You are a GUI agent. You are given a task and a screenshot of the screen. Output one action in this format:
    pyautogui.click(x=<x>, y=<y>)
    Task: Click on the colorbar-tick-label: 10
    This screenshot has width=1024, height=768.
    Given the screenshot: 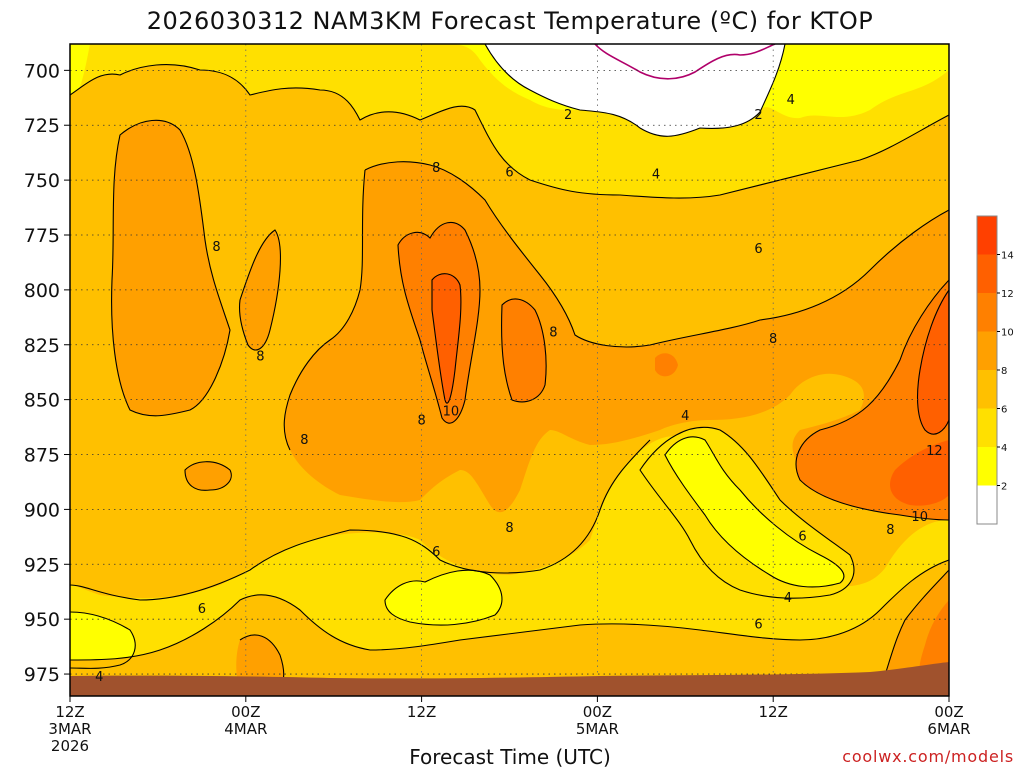 What is the action you would take?
    pyautogui.click(x=1007, y=333)
    